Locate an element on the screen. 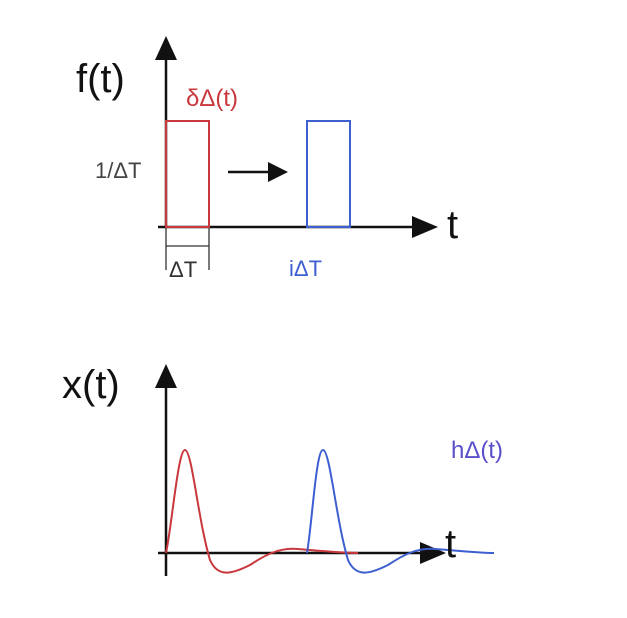 Image resolution: width=627 pixels, height=618 pixels. bottom-y-axis-arrowhead is located at coordinates (166, 376).